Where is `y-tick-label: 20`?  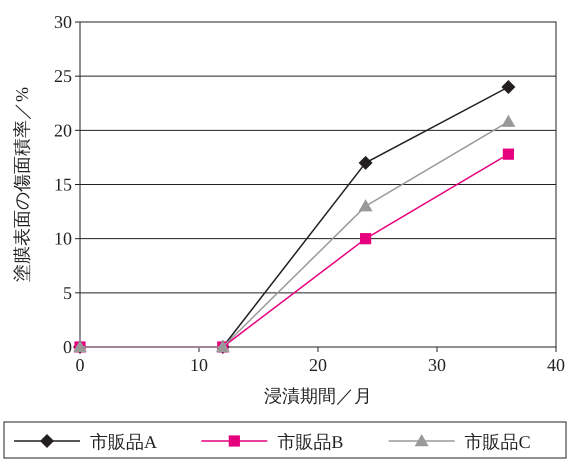
y-tick-label: 20 is located at coordinates (63, 130).